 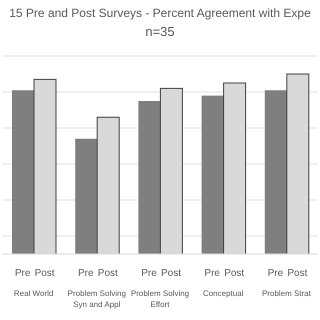 What do you see at coordinates (34, 293) in the screenshot?
I see `x-tick-label: Real World` at bounding box center [34, 293].